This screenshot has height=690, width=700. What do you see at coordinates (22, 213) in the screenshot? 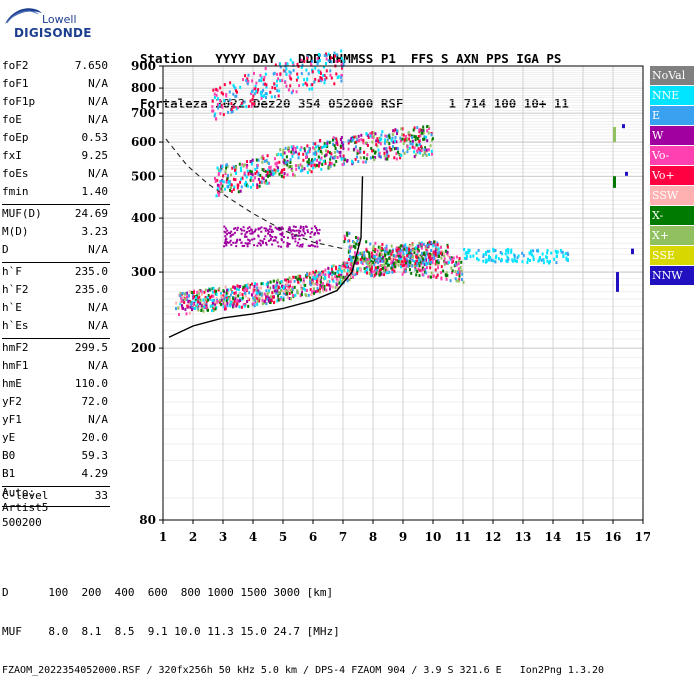
I see `param-name: MUF(D)` at bounding box center [22, 213].